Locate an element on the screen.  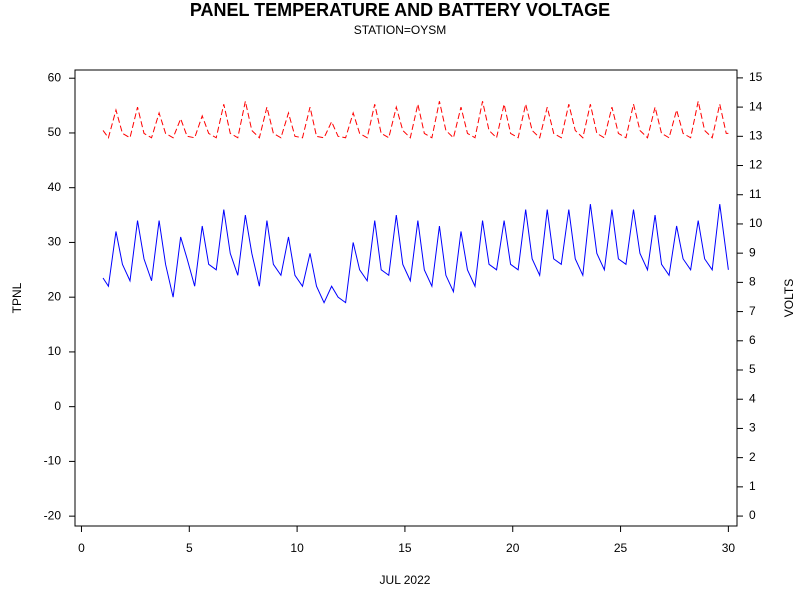
y-tick-label: 60 is located at coordinates (55, 77).